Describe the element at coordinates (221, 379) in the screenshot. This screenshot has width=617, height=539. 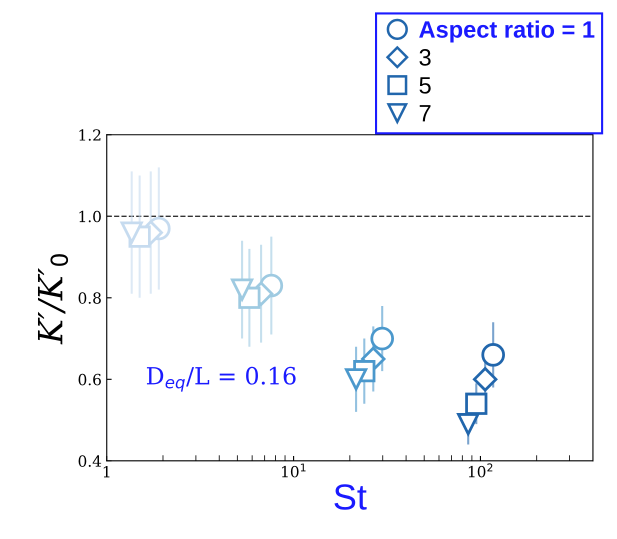
I see `annotation: D$_{eq}$/L = 0.16` at that location.